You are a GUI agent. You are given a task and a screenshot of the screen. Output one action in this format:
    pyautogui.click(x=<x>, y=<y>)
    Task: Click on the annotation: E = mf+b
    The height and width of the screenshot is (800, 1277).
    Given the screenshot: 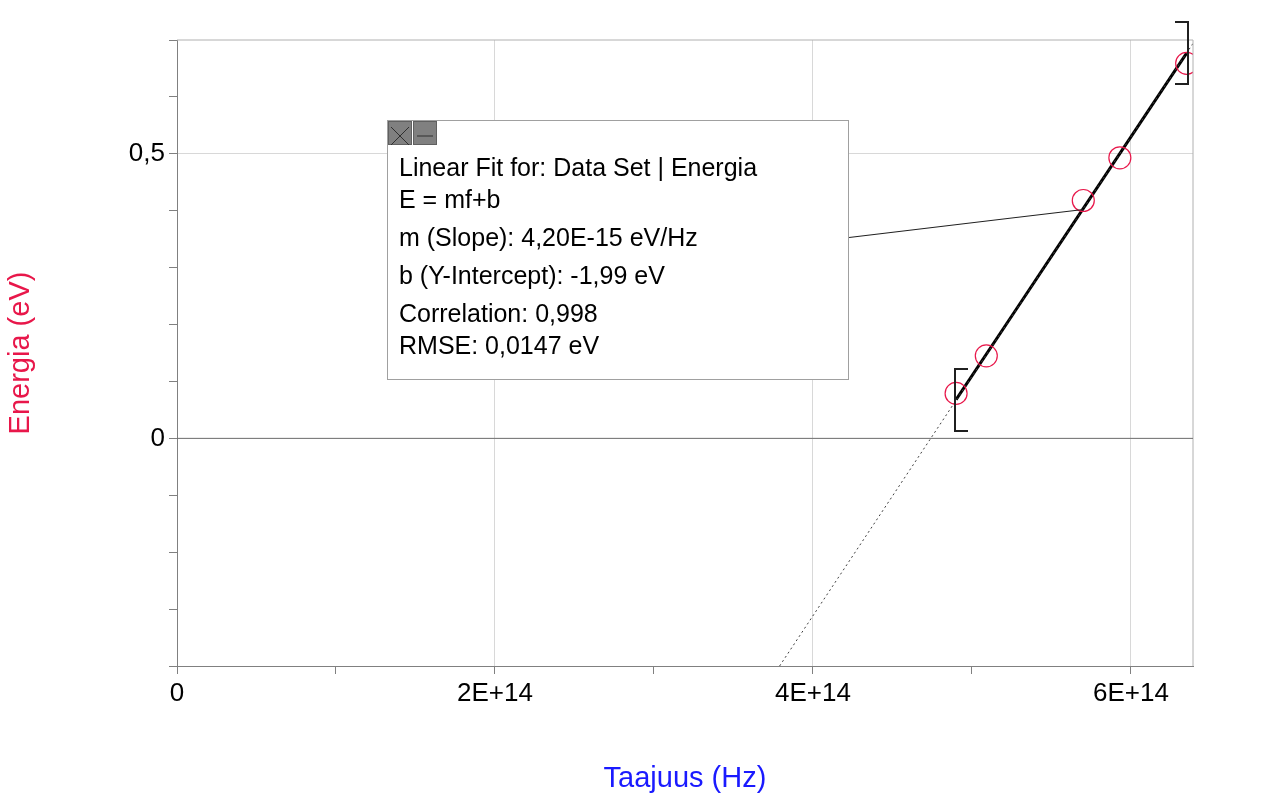 What is the action you would take?
    pyautogui.click(x=450, y=199)
    